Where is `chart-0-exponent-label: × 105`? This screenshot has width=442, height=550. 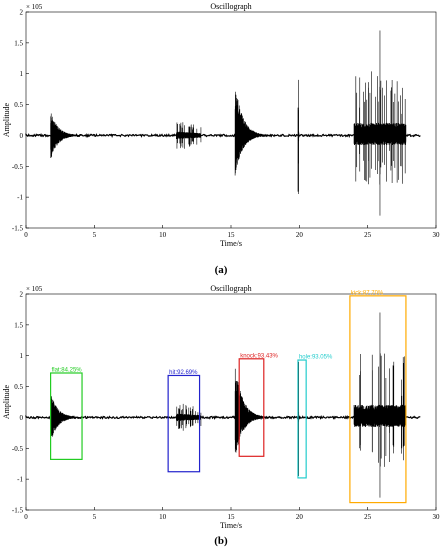 chart-0-exponent-label: × 105 is located at coordinates (34, 7).